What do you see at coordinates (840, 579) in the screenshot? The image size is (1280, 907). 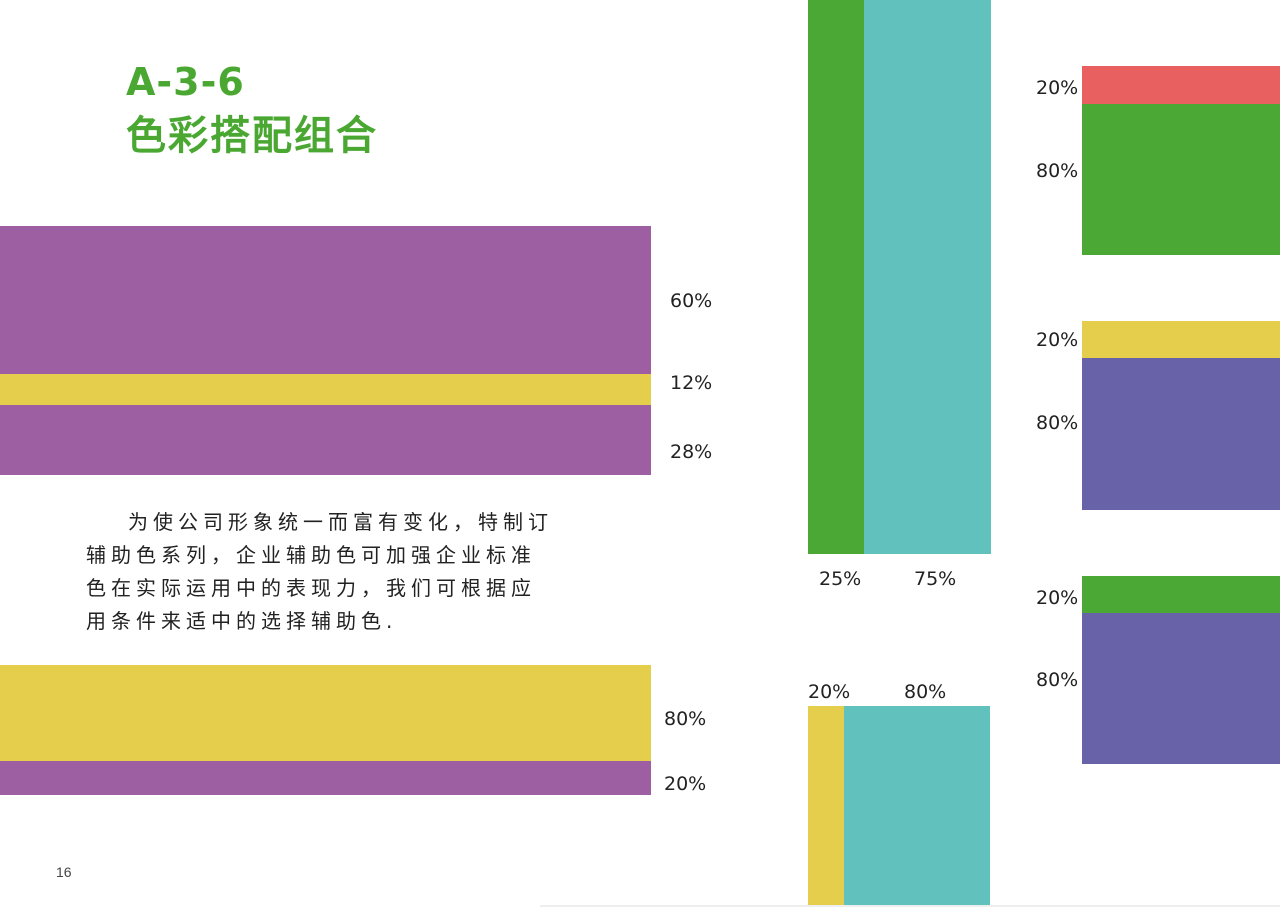 I see `percent-label: 25%` at bounding box center [840, 579].